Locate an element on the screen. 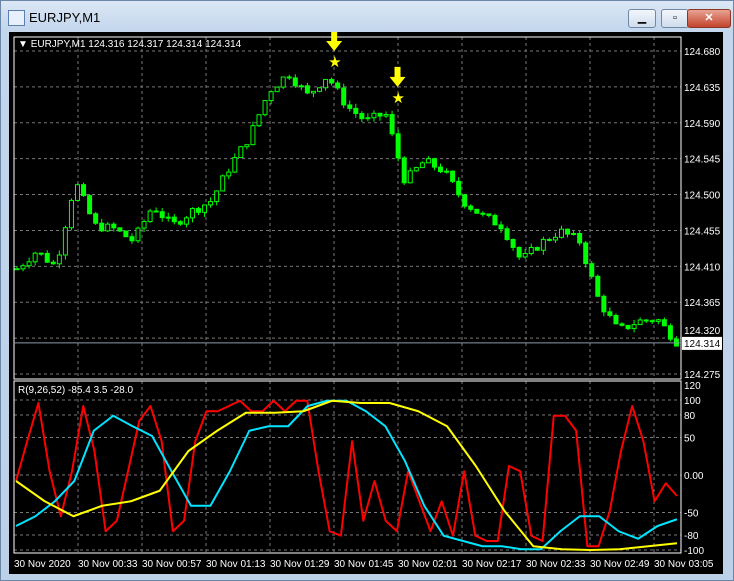 The height and width of the screenshot is (581, 734). maximize-button: ▫ is located at coordinates (675, 18).